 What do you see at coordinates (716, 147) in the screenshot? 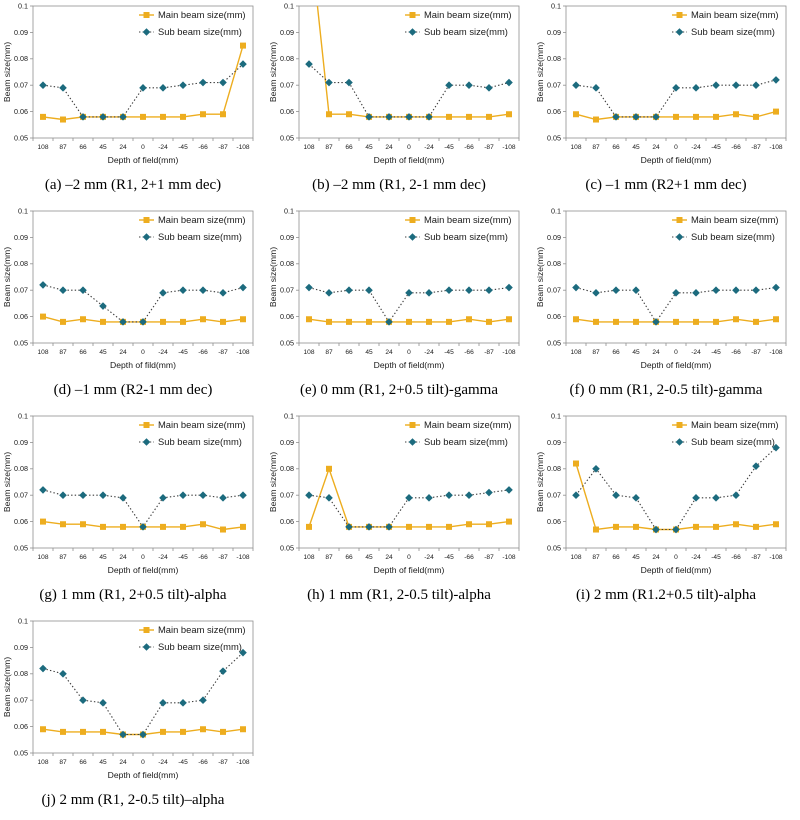
I see `x-tick-label: -45` at bounding box center [716, 147].